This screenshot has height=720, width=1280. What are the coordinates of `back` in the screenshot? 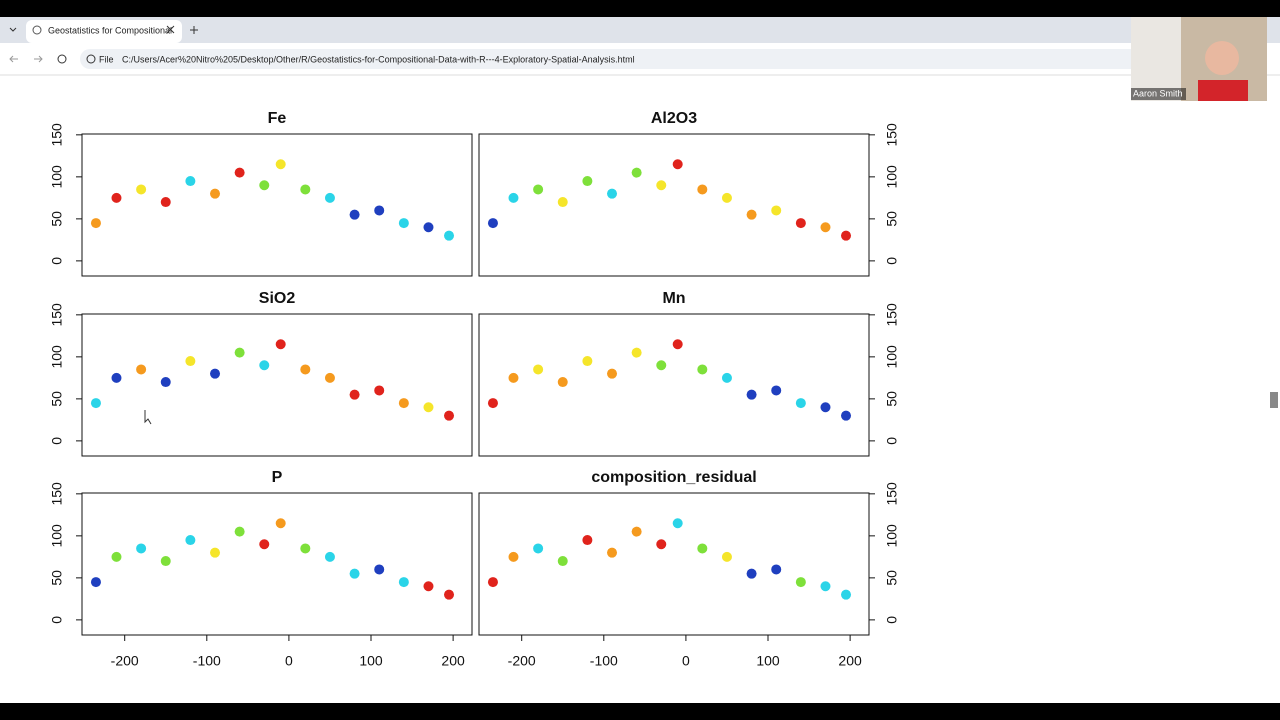 It's located at (13, 59).